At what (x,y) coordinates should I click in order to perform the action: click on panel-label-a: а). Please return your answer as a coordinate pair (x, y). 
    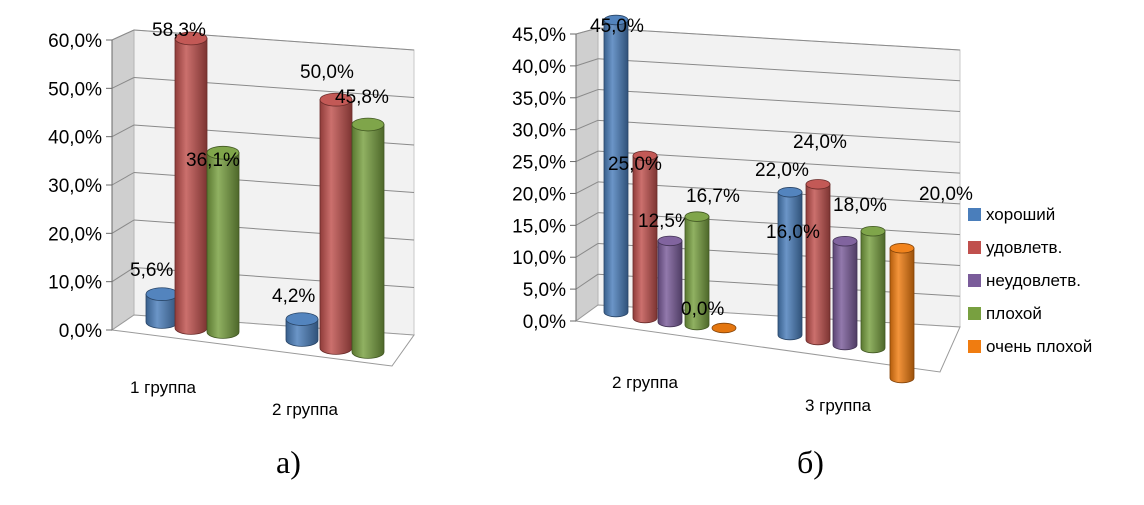
    Looking at the image, I should click on (288, 462).